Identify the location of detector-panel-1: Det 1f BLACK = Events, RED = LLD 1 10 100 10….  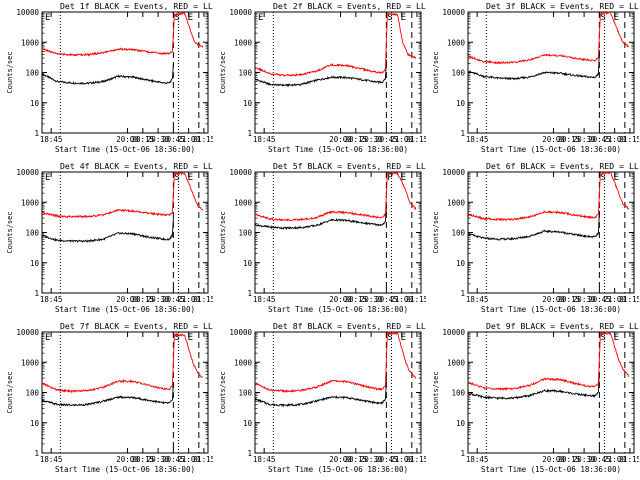
(109, 77).